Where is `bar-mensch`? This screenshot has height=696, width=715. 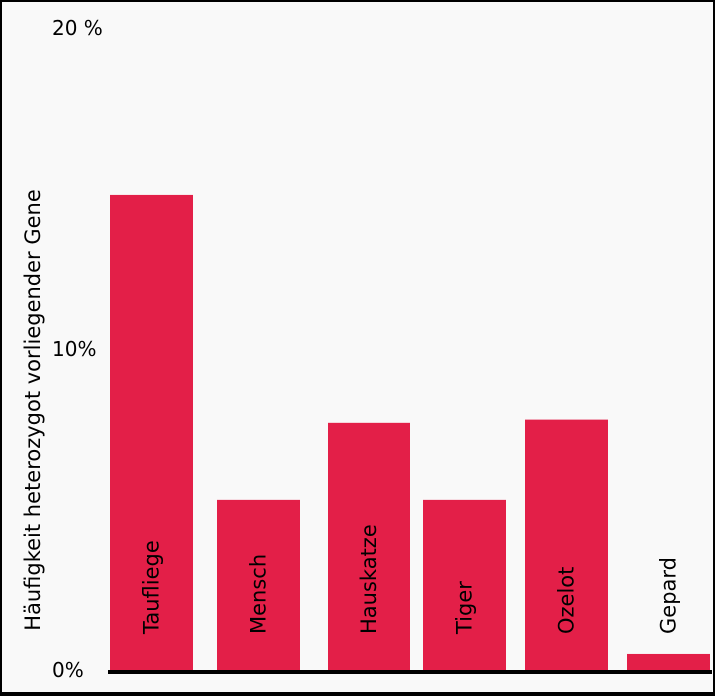 bar-mensch is located at coordinates (258, 584).